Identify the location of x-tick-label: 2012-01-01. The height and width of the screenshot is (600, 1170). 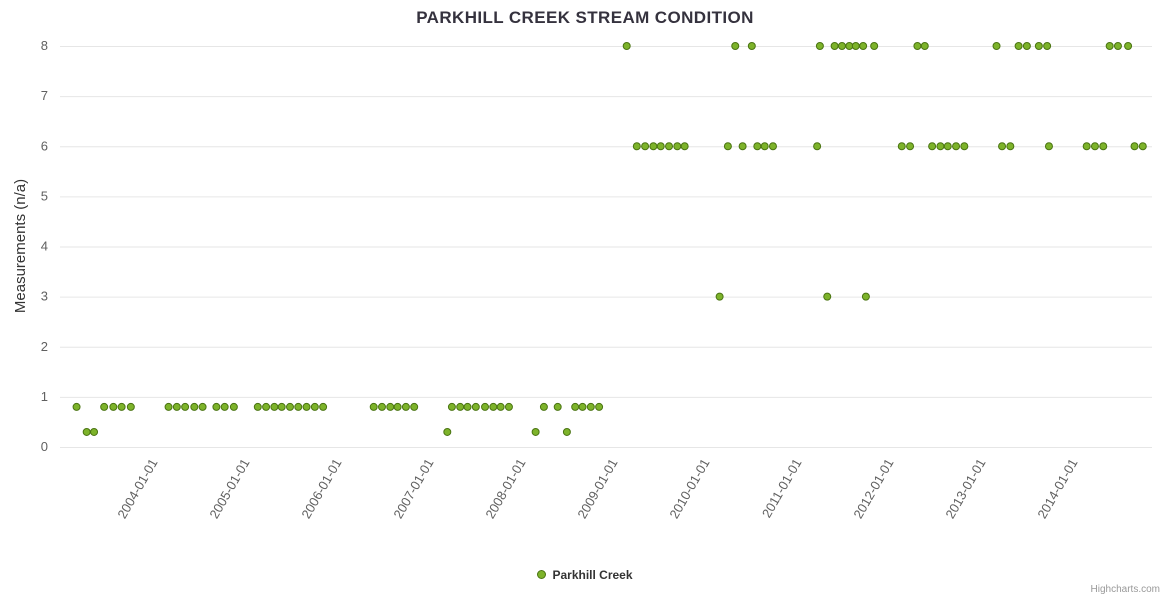
(873, 488).